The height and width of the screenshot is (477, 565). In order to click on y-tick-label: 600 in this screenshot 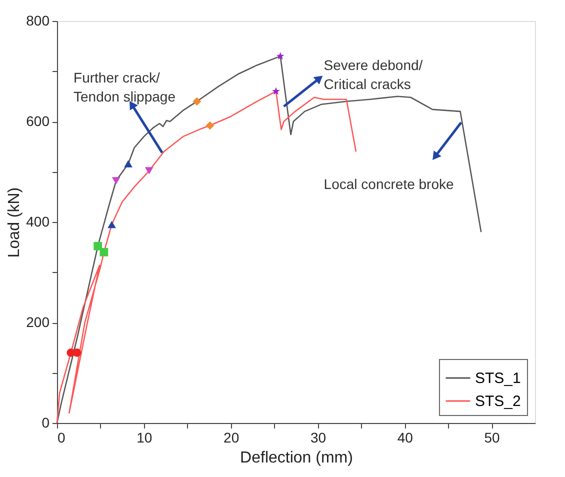, I will do `click(38, 121)`.